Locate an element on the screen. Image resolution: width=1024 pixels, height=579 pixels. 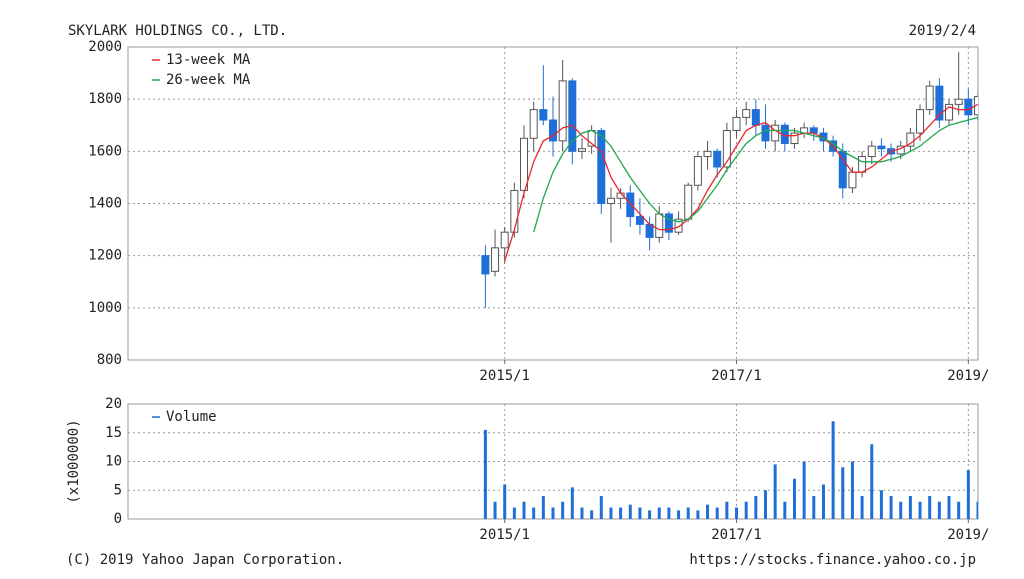
y-tick-label: 0 is located at coordinates (118, 519).